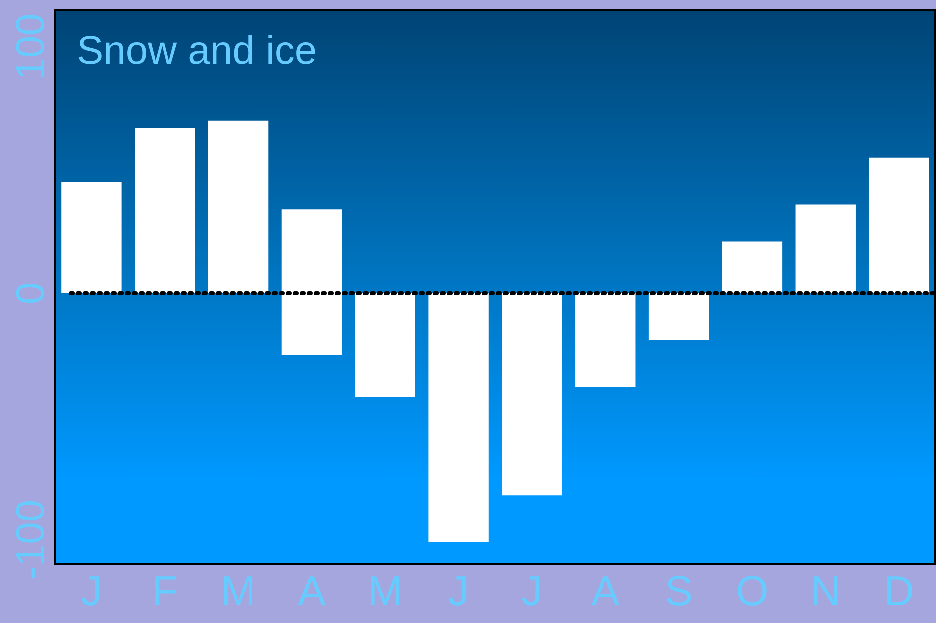  What do you see at coordinates (31, 540) in the screenshot?
I see `y-tick-label: -100` at bounding box center [31, 540].